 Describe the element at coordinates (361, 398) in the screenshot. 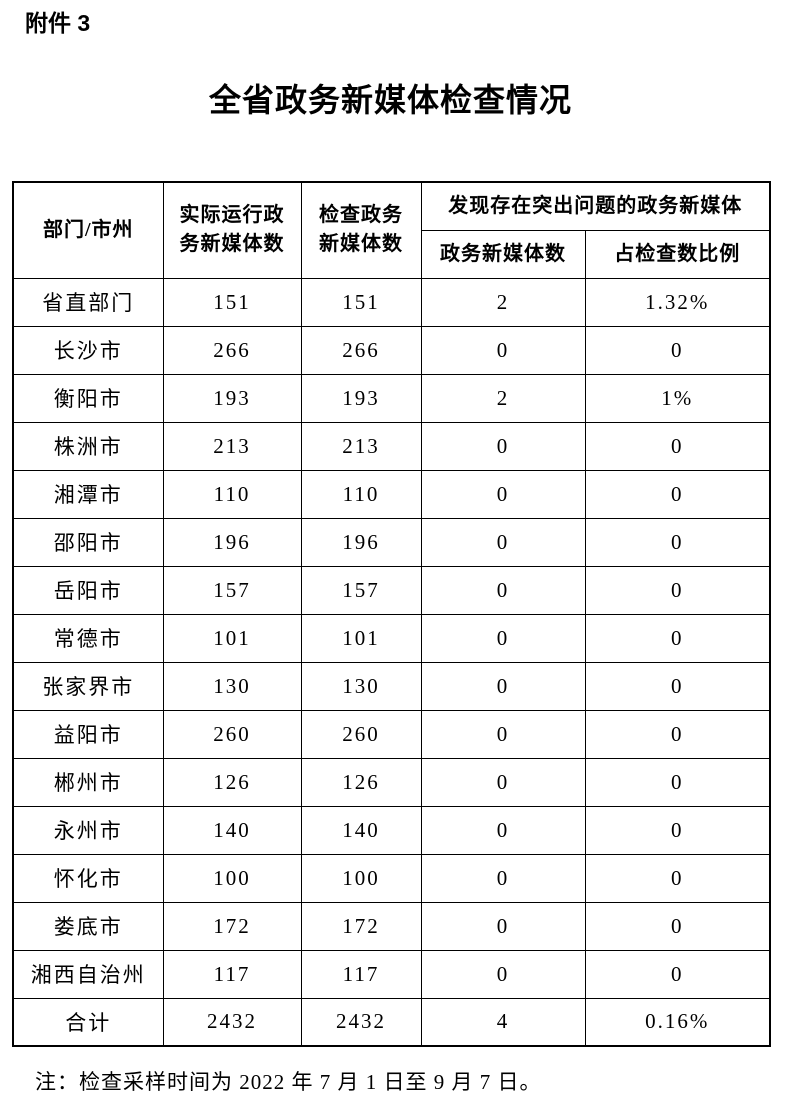

I see `cell-inspected: 193` at that location.